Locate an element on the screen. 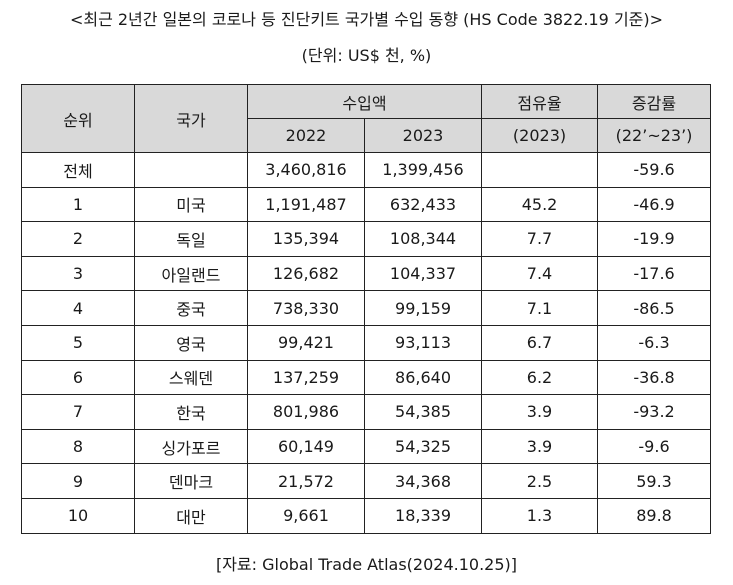 The image size is (733, 585). cell-2022: 9,661 is located at coordinates (306, 515).